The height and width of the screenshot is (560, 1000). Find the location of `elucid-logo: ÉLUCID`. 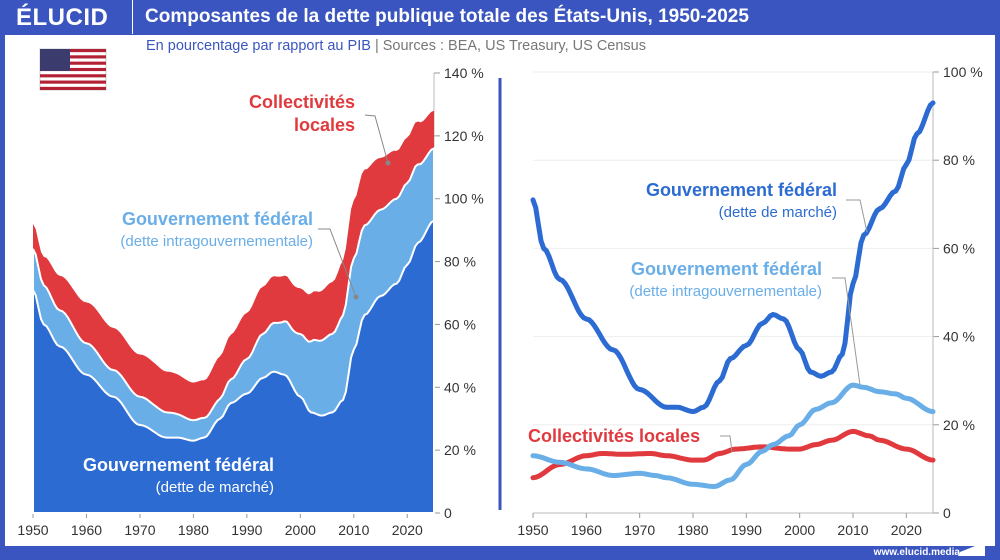

elucid-logo: ÉLUCID is located at coordinates (62, 17).